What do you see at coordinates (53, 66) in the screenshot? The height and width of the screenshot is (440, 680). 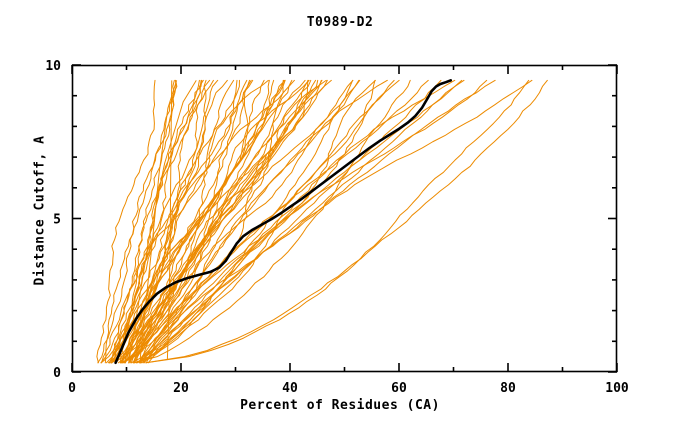 I see `y-tick-label: 10` at bounding box center [53, 66].